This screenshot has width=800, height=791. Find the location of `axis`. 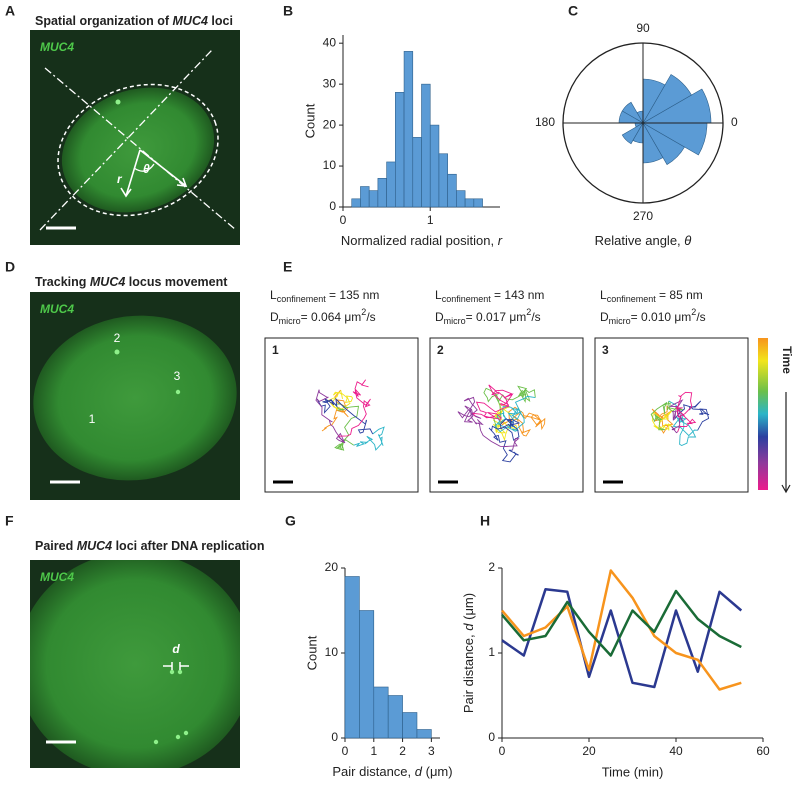

axis is located at coordinates (632, 653).